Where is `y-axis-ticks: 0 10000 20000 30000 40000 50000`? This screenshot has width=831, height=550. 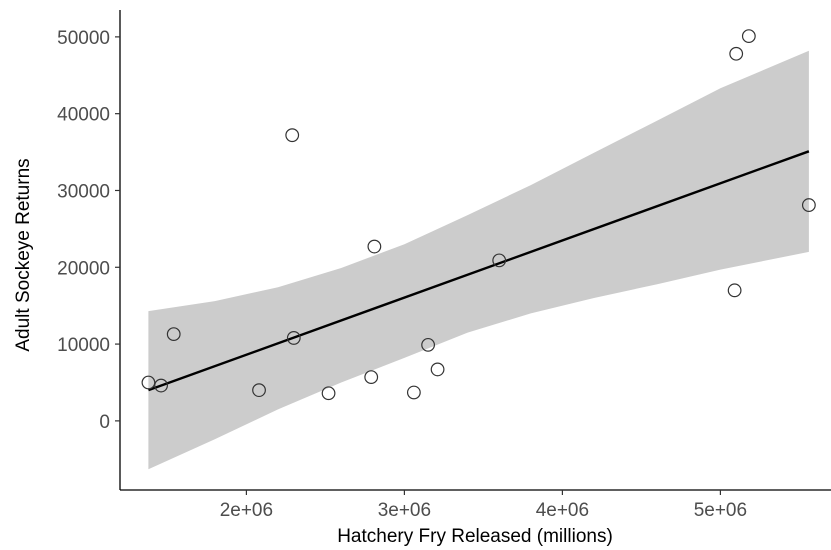 y-axis-ticks: 0 10000 20000 30000 40000 50000 is located at coordinates (88, 230).